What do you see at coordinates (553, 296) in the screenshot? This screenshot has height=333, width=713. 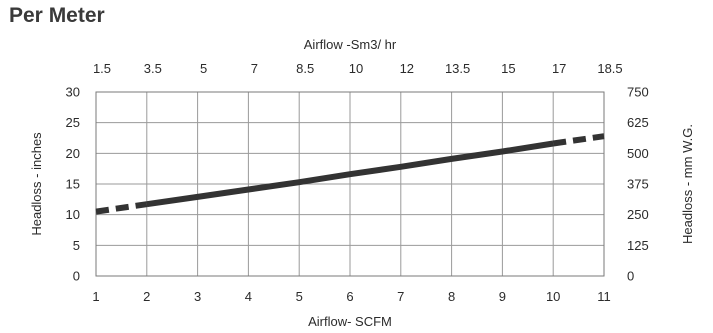 I see `x-bottom-tick-label: 10` at bounding box center [553, 296].